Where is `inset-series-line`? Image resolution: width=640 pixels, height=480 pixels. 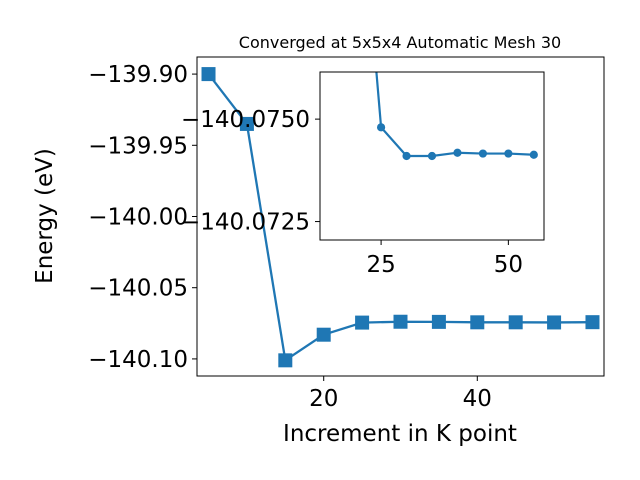
inset-series-line is located at coordinates (454, 115).